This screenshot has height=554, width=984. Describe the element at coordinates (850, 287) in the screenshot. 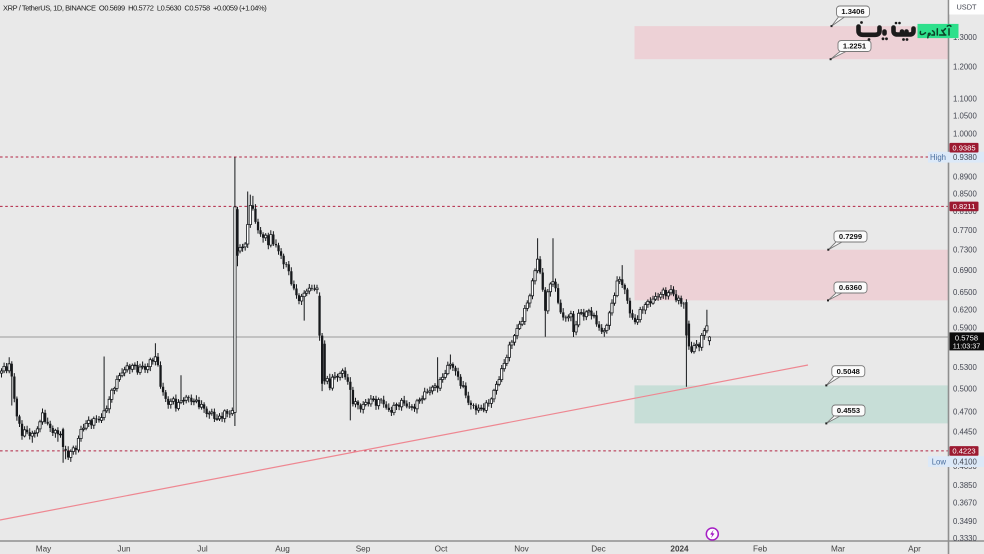

I see `svg-text: 0.6360` at that location.